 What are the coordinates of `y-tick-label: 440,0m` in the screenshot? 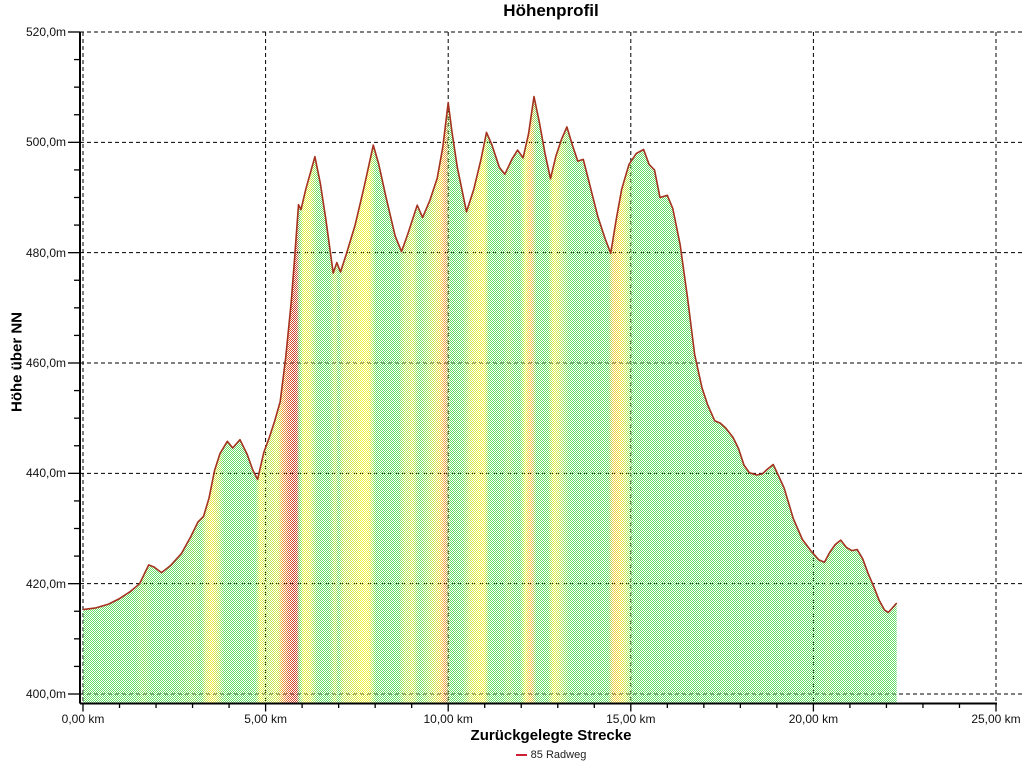 It's located at (45, 473).